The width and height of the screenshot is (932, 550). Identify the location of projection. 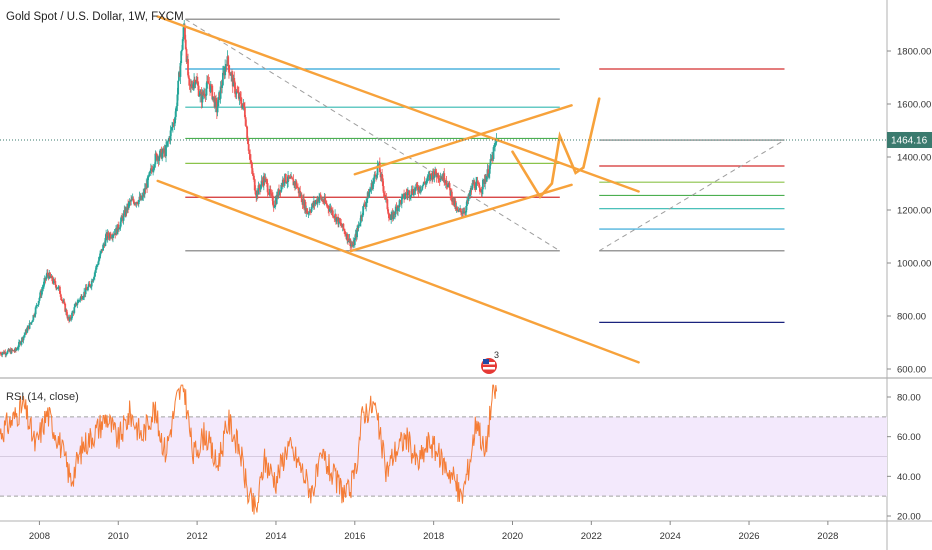
(556, 148).